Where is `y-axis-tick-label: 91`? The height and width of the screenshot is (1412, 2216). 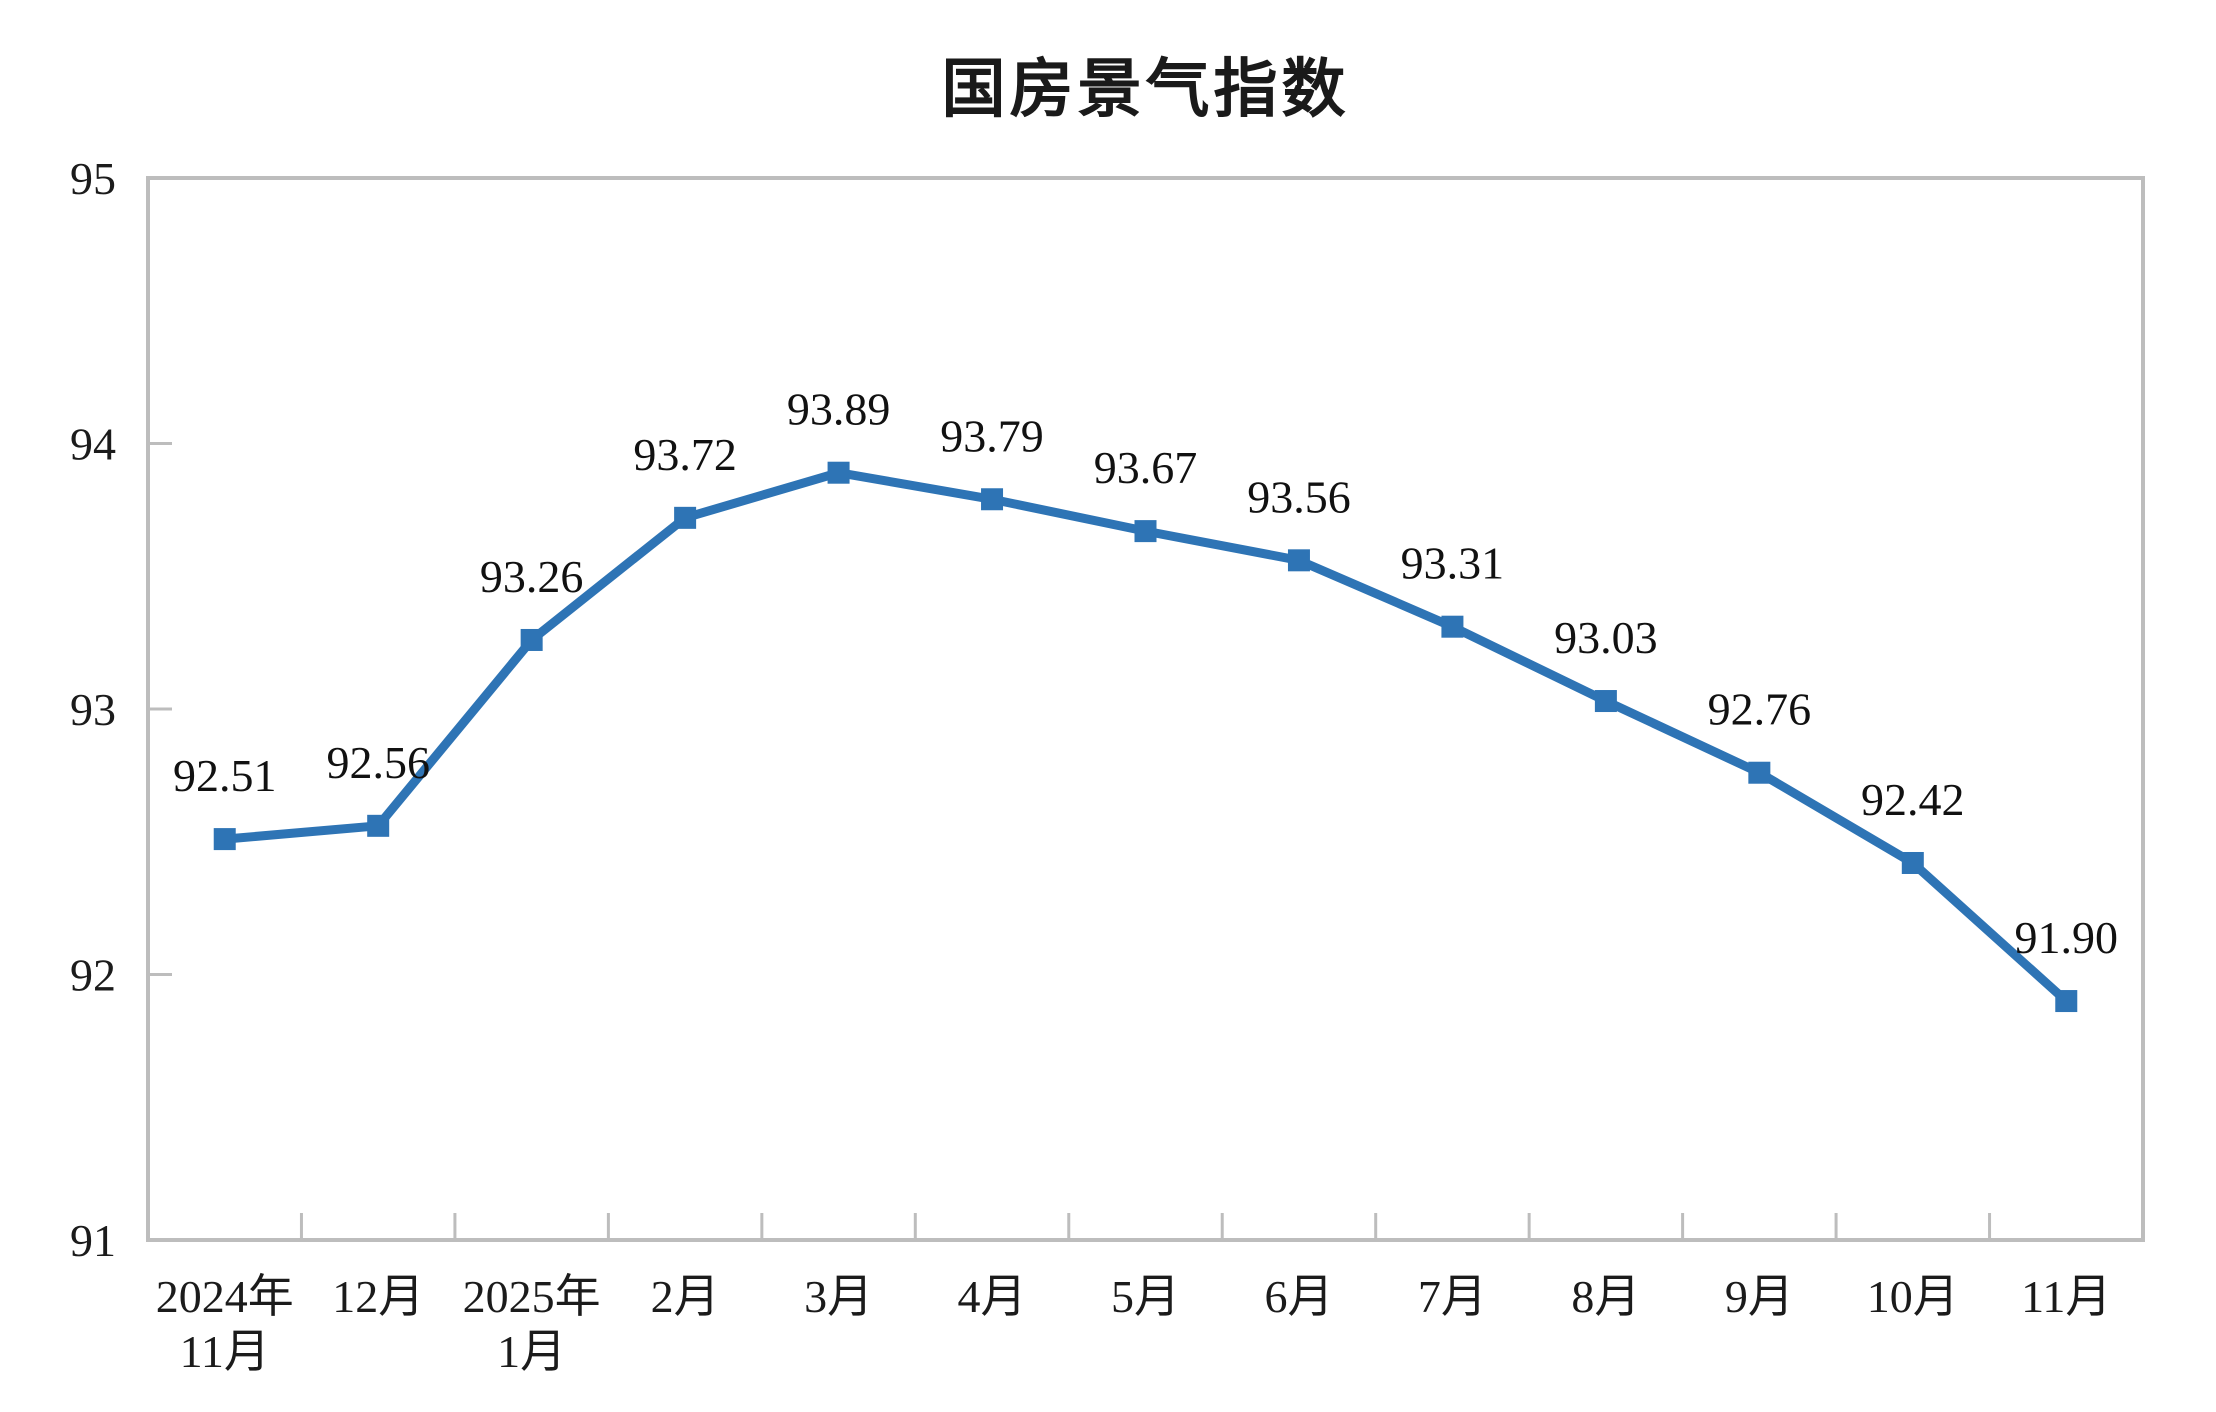 y-axis-tick-label: 91 is located at coordinates (93, 1240).